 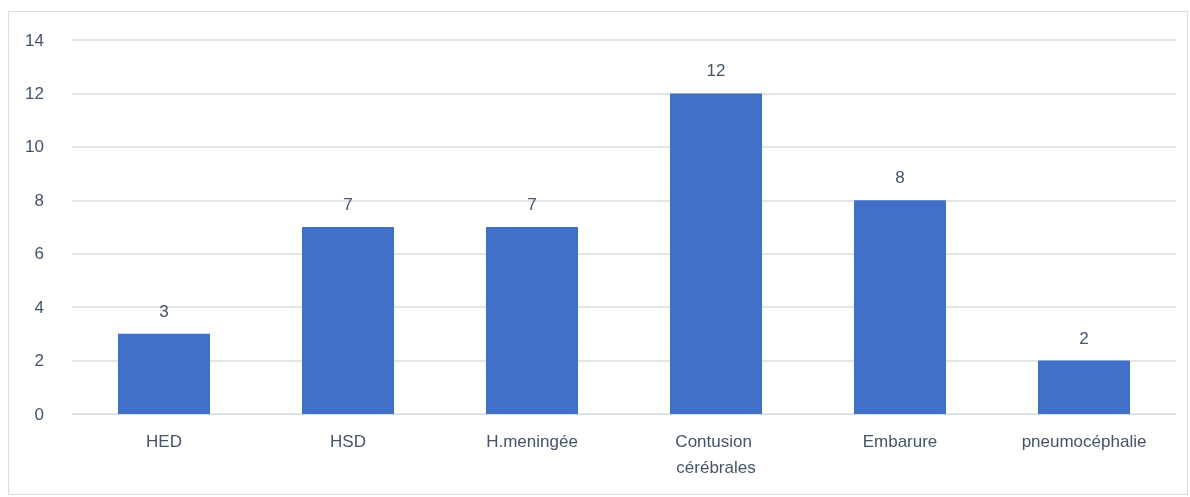 I want to click on x-tick-label: Contusion cérébrales, so click(x=716, y=454).